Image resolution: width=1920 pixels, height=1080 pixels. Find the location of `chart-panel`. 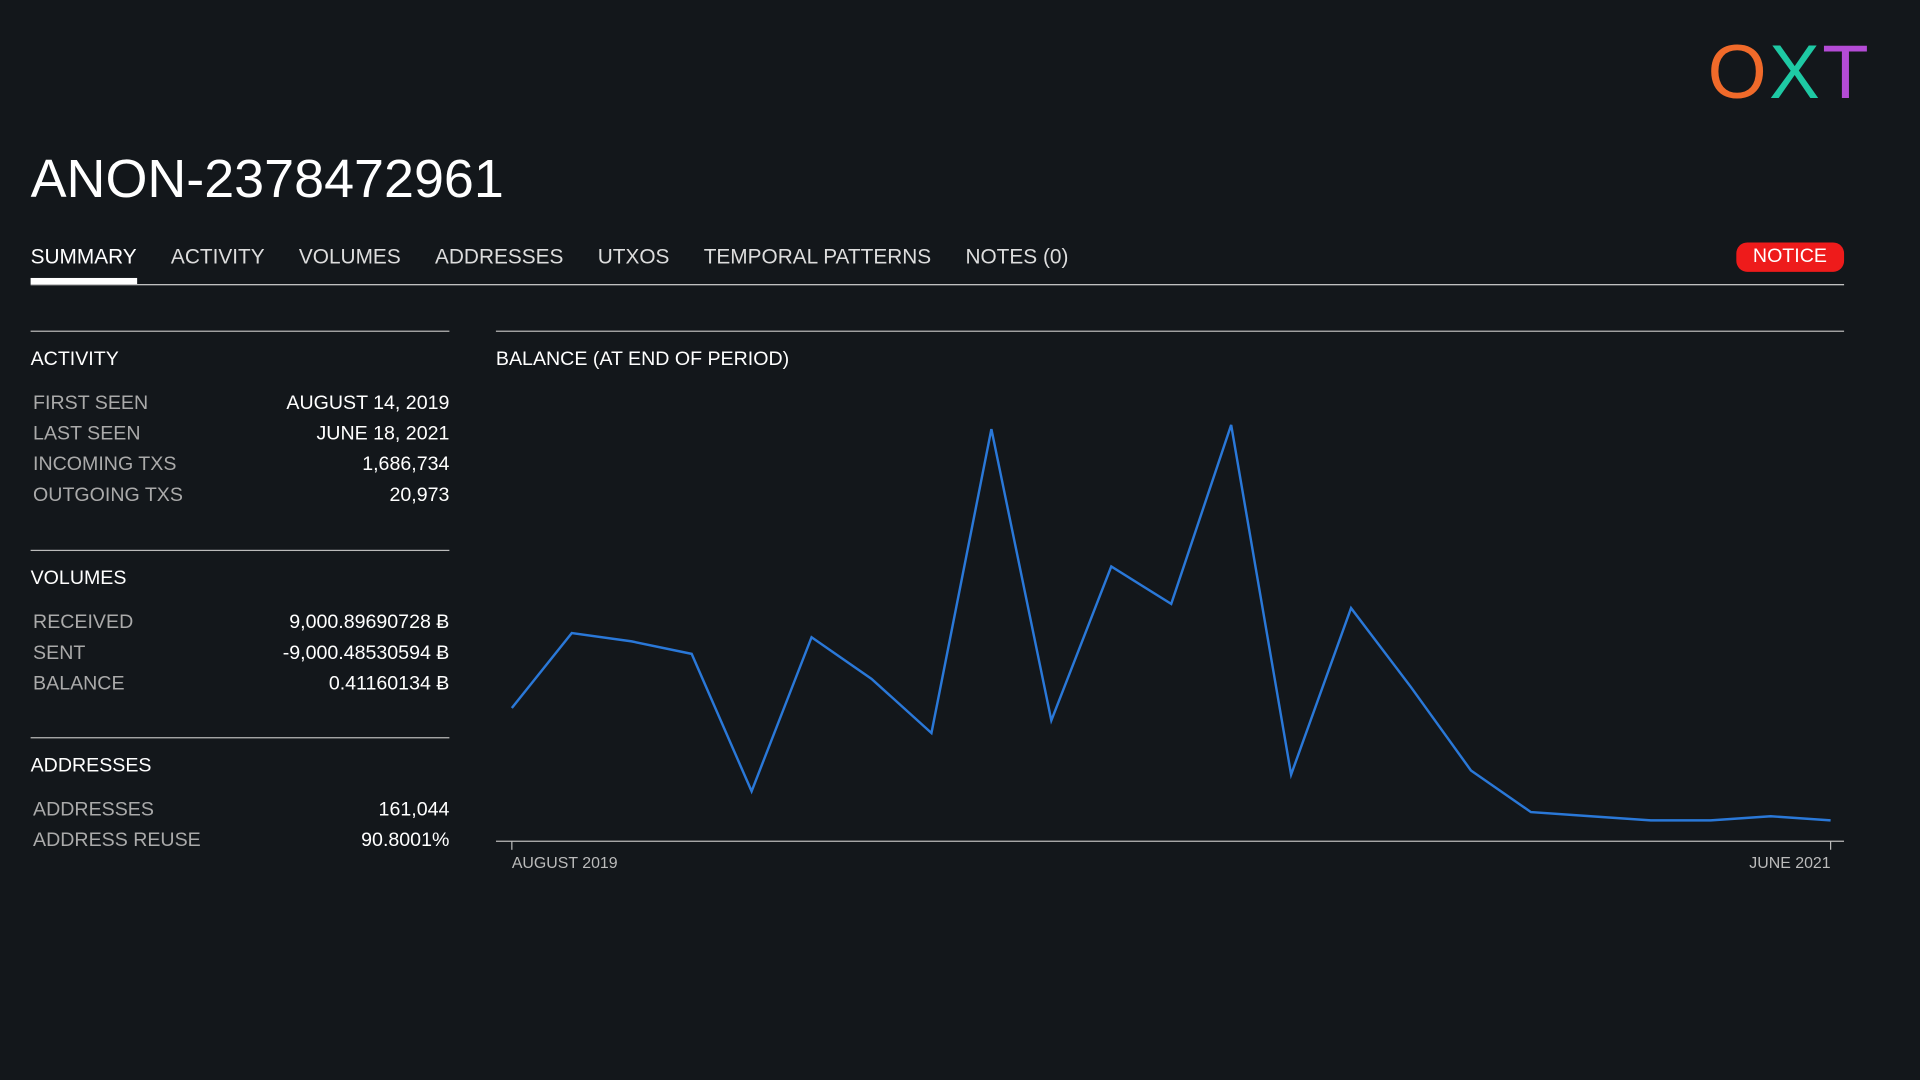

chart-panel is located at coordinates (1170, 331).